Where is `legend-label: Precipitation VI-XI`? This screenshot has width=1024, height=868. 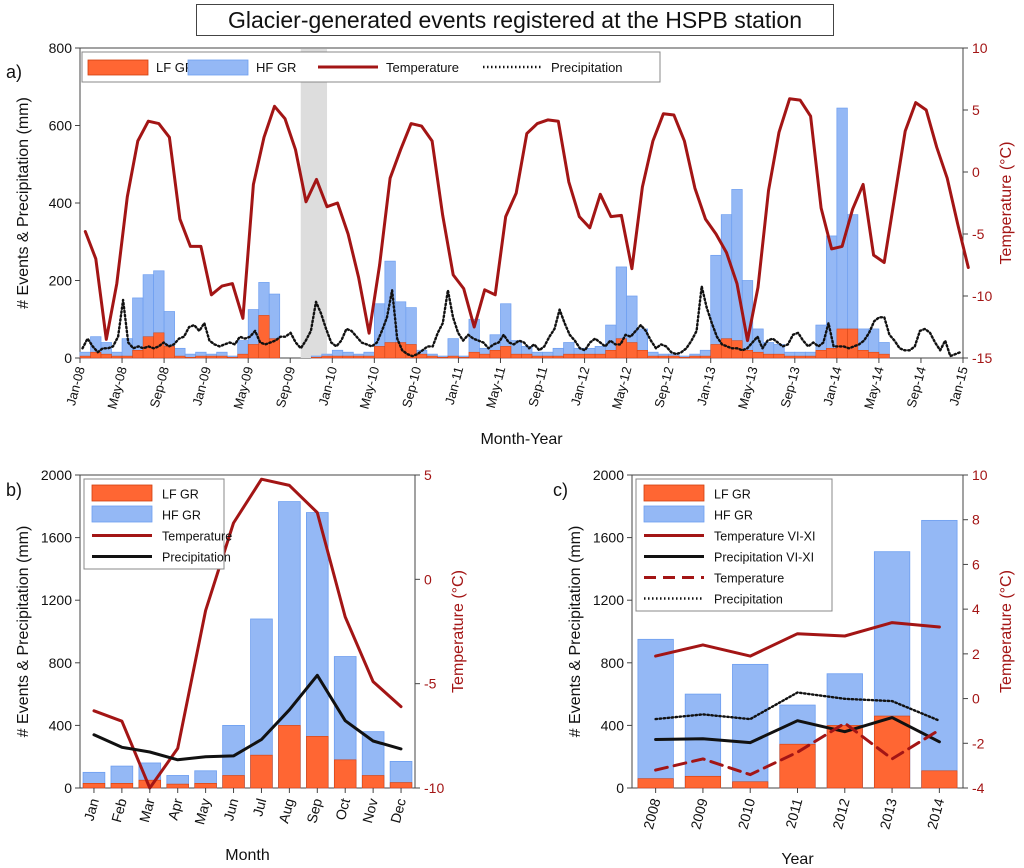 legend-label: Precipitation VI-XI is located at coordinates (764, 558).